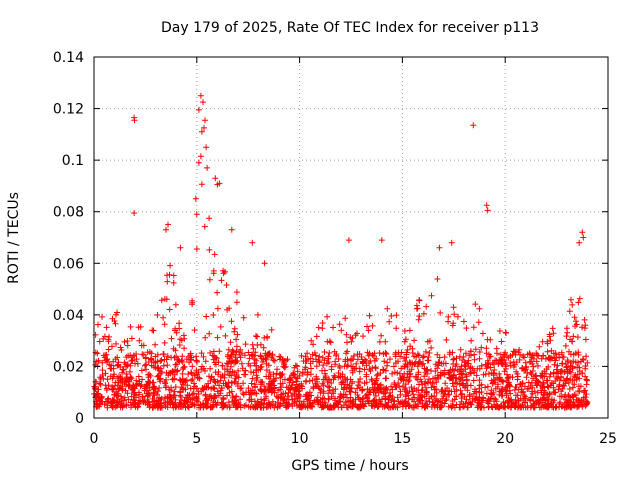 The width and height of the screenshot is (640, 480). I want to click on x-tick-label: 10, so click(300, 439).